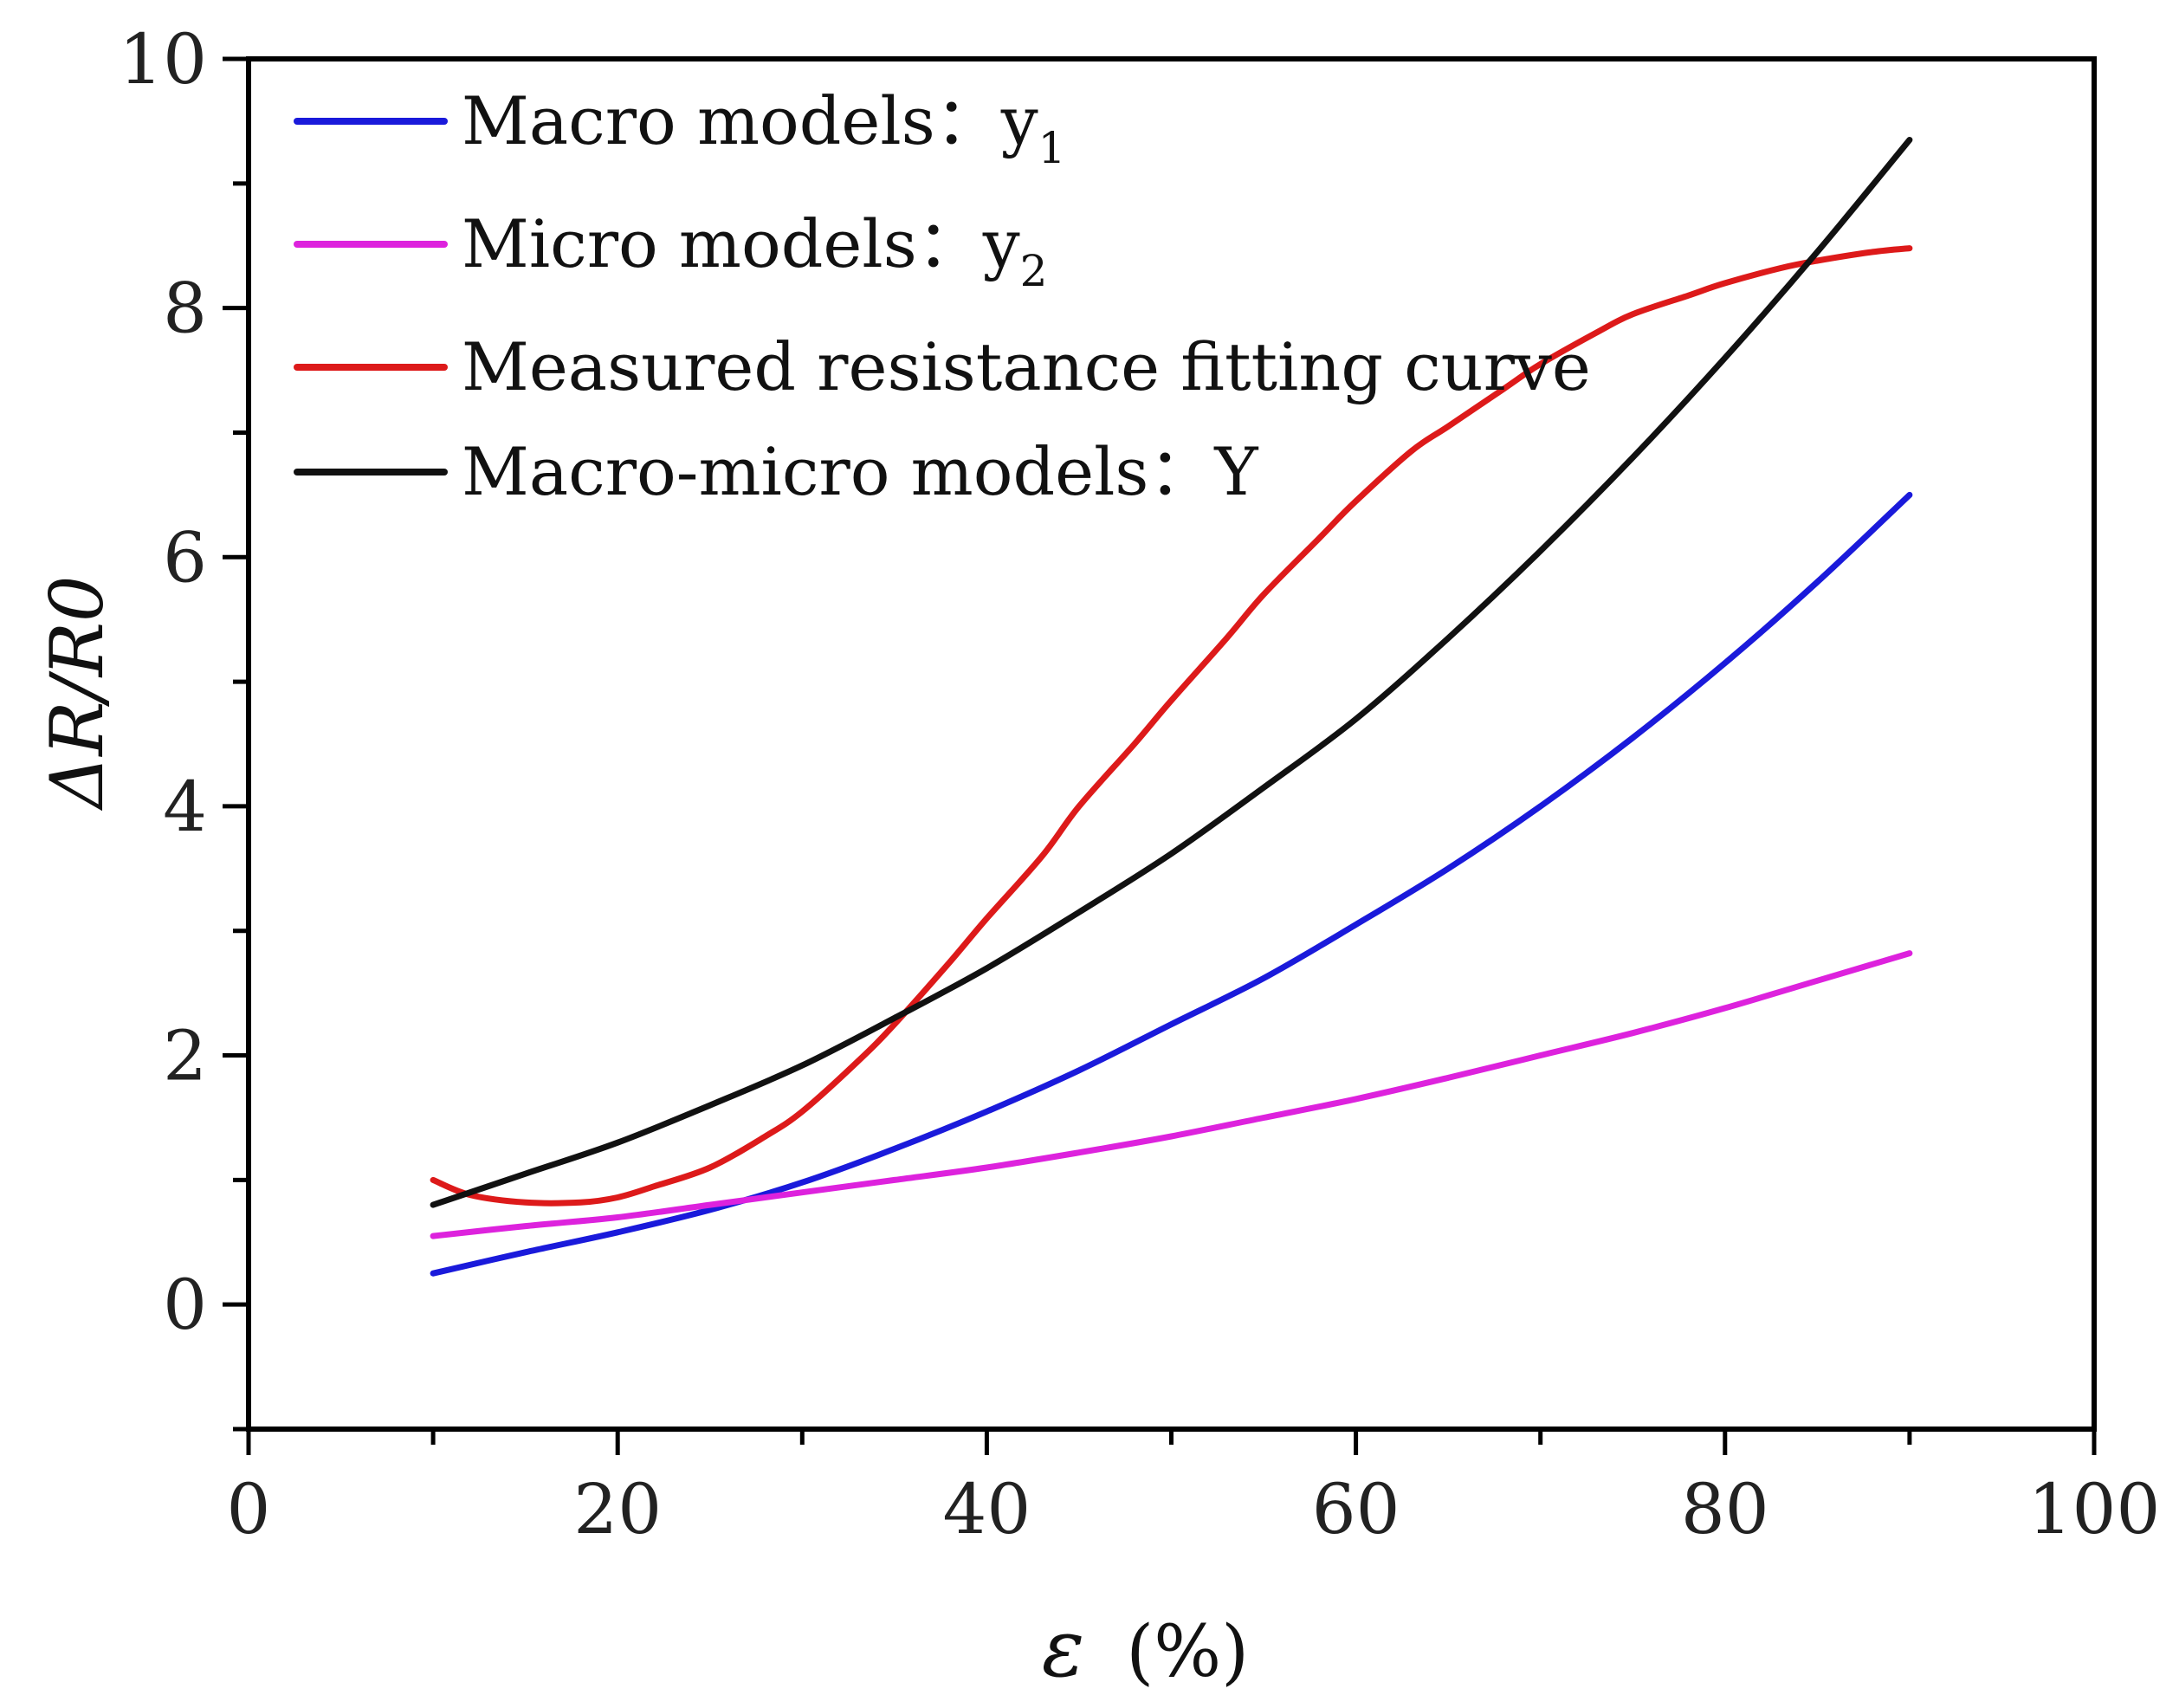  Describe the element at coordinates (185, 807) in the screenshot. I see `y-tick-label: 4` at that location.